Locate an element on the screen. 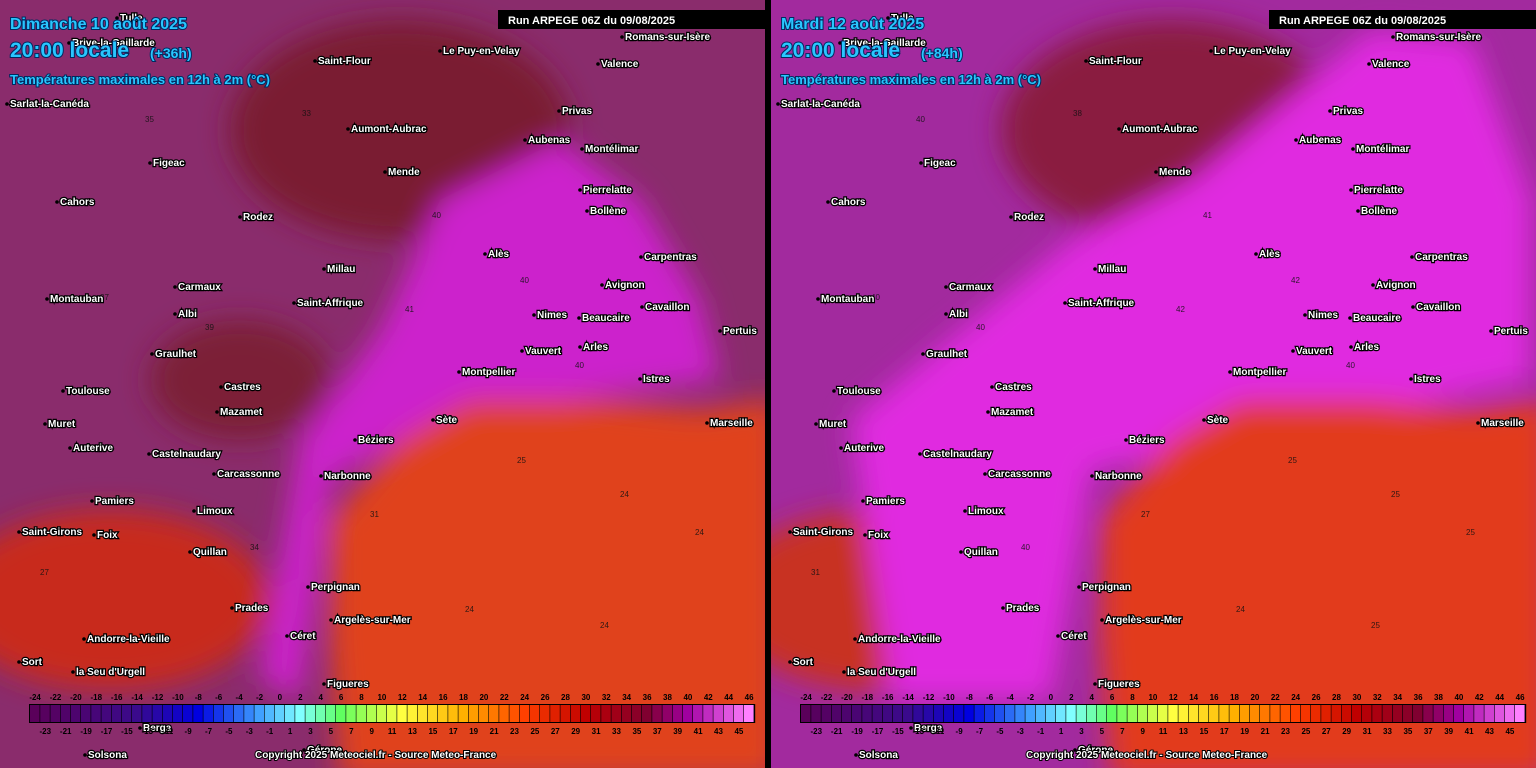  city-label: Perpignan is located at coordinates (1106, 587).